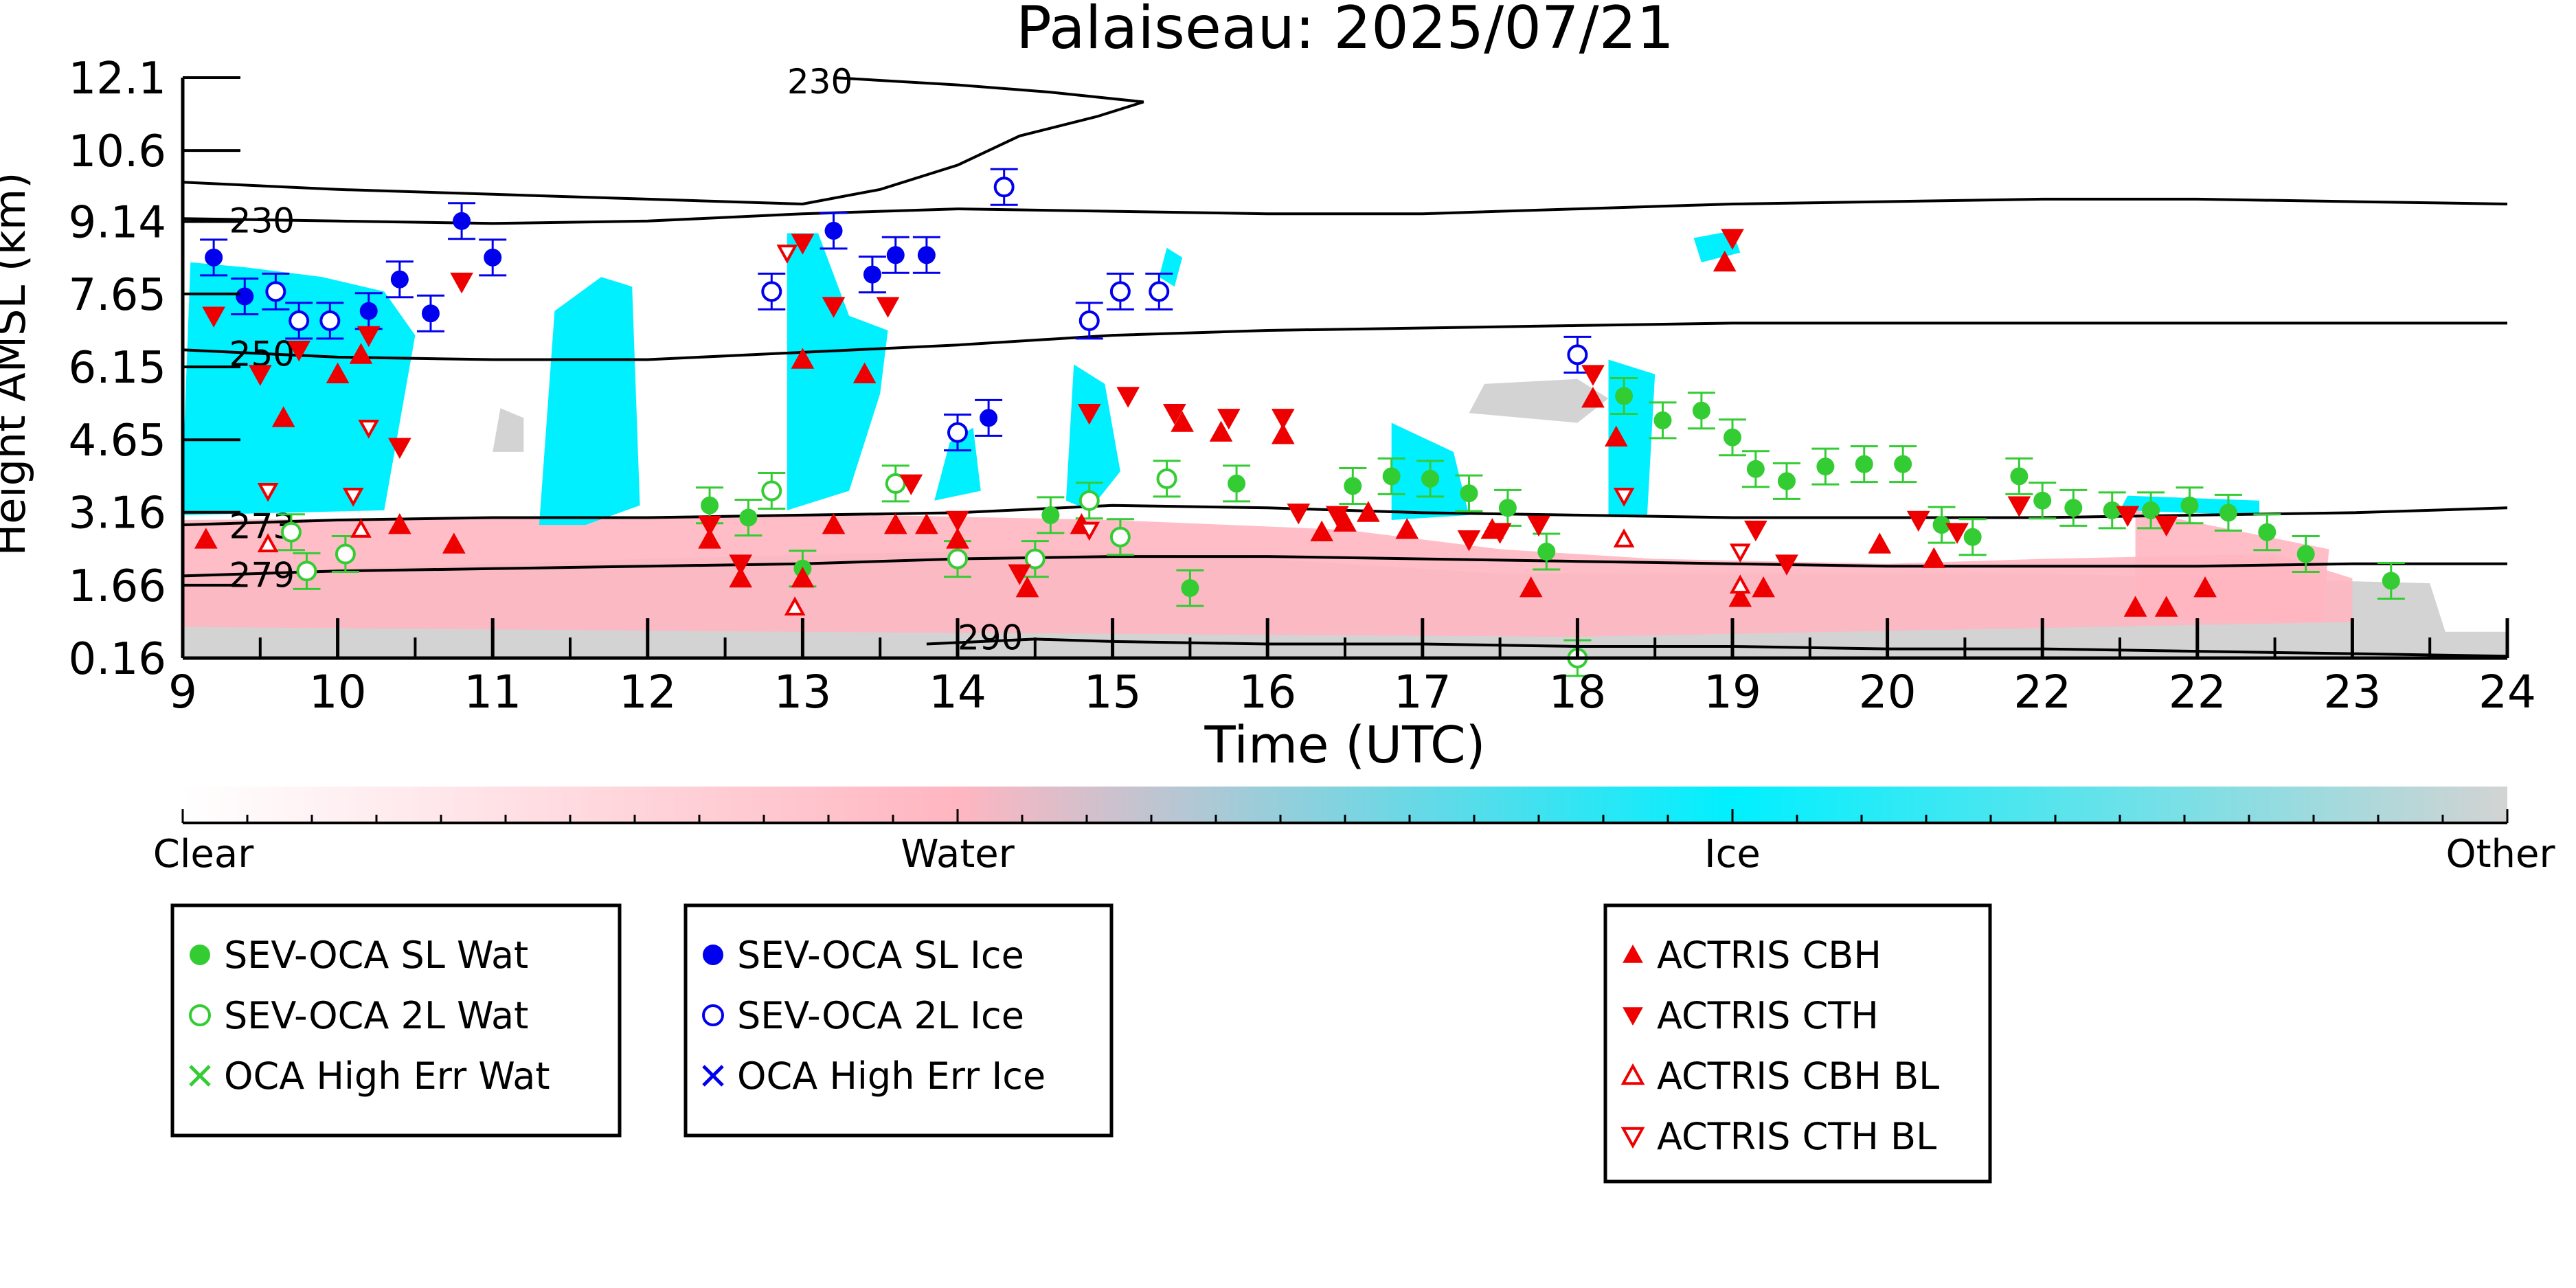 Image resolution: width=2576 pixels, height=1288 pixels. I want to click on colorbar-label: Water, so click(958, 854).